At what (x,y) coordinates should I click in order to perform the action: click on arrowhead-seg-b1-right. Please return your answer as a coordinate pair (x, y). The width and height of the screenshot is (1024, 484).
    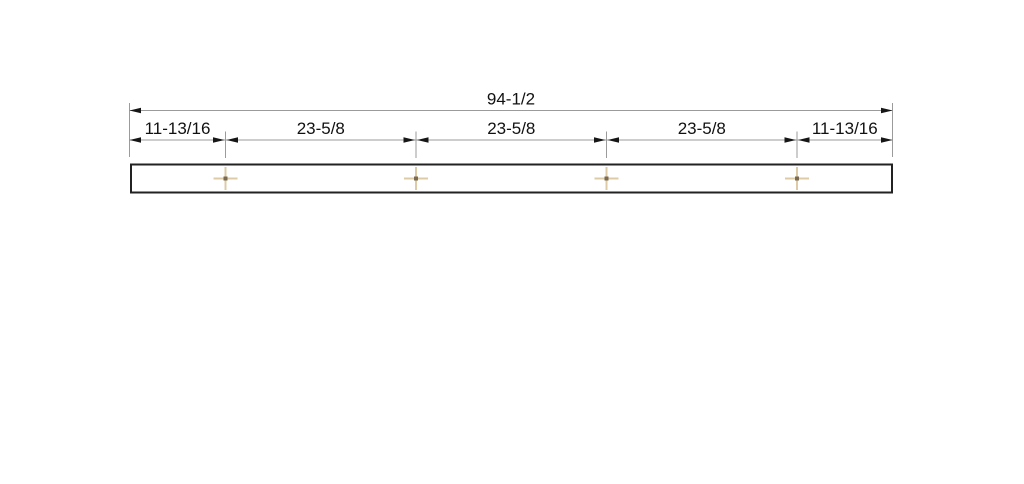
    Looking at the image, I should click on (232, 140).